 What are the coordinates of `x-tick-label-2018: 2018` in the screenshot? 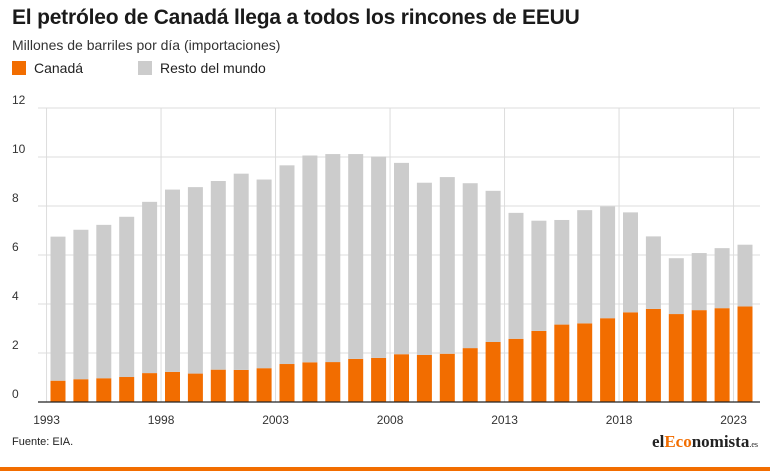 It's located at (619, 420).